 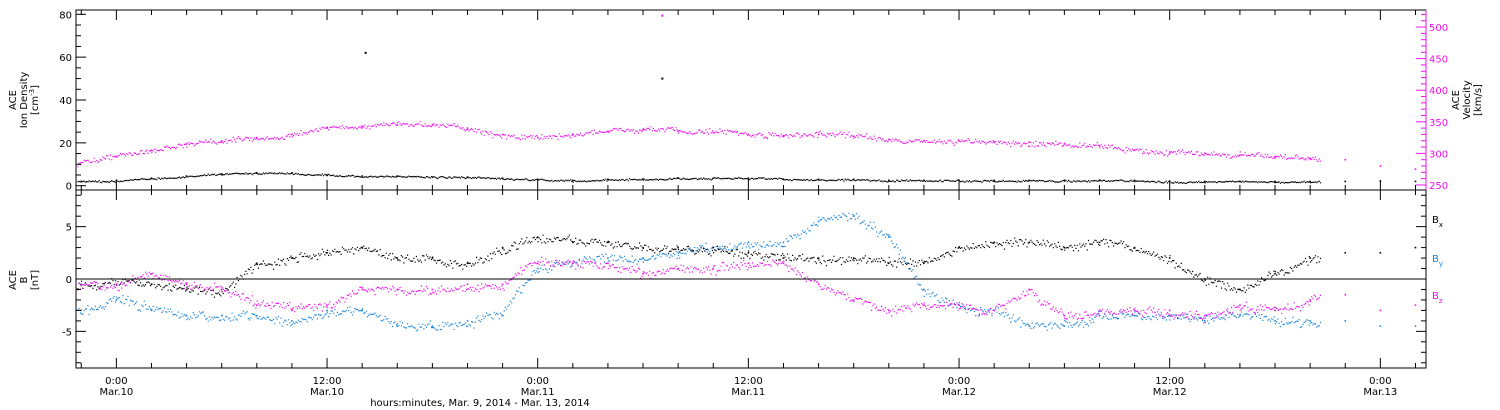 I want to click on bz-series-Bz, so click(x=747, y=290).